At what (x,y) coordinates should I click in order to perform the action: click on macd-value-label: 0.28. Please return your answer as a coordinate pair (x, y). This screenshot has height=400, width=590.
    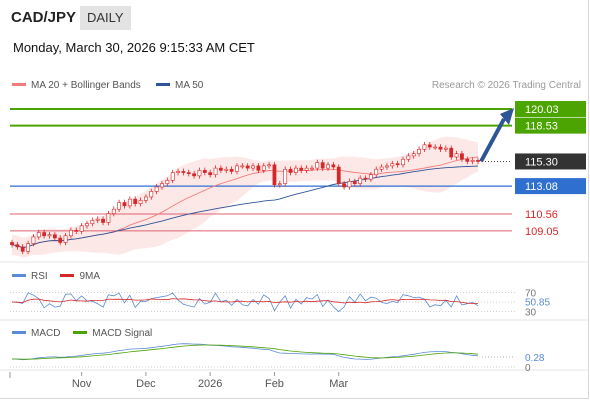
    Looking at the image, I should click on (535, 358).